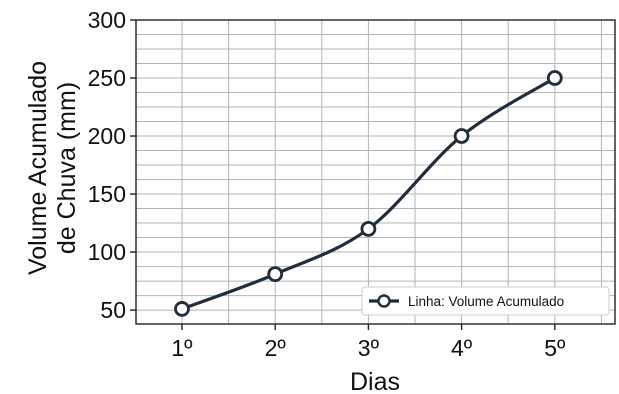 This screenshot has width=619, height=394. I want to click on y-tick-label: 300, so click(107, 20).